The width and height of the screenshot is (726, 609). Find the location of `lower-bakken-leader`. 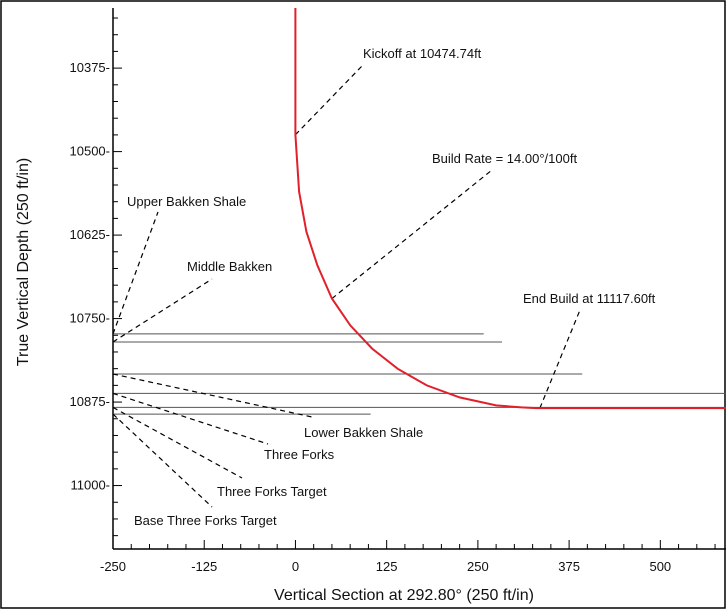

lower-bakken-leader is located at coordinates (212, 395).